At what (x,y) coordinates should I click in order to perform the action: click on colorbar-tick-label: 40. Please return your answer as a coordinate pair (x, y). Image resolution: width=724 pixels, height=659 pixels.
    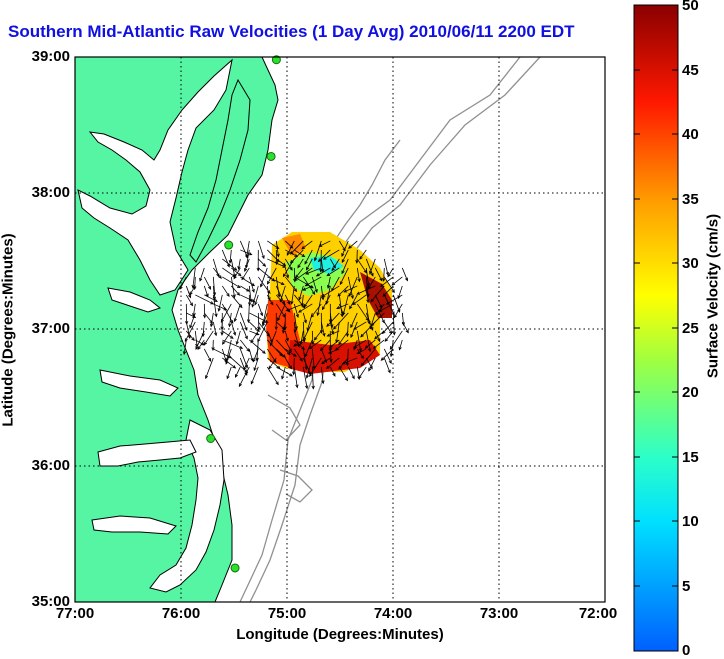
    Looking at the image, I should click on (690, 134).